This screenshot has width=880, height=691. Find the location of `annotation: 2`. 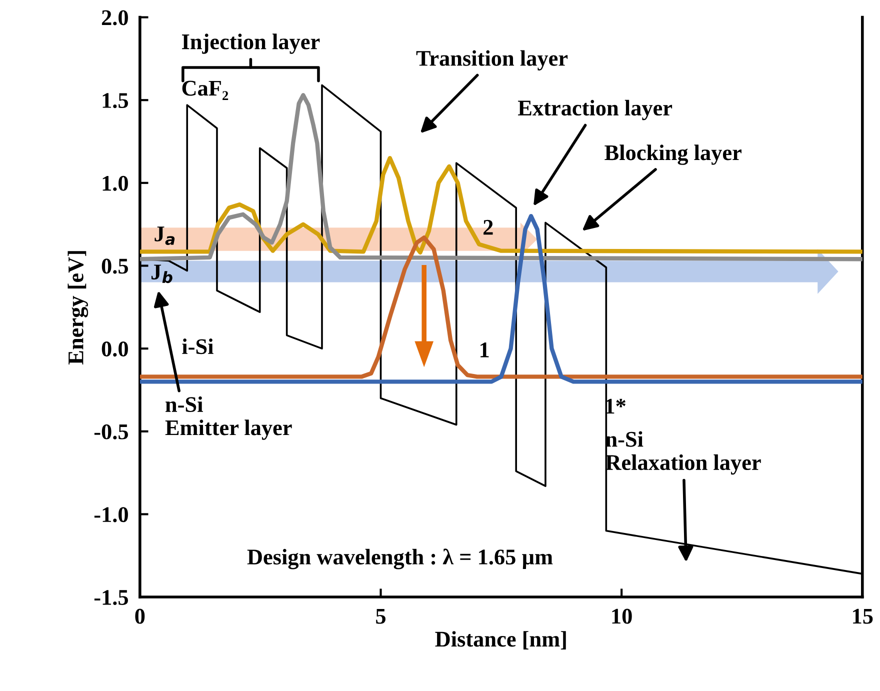

annotation: 2 is located at coordinates (488, 227).